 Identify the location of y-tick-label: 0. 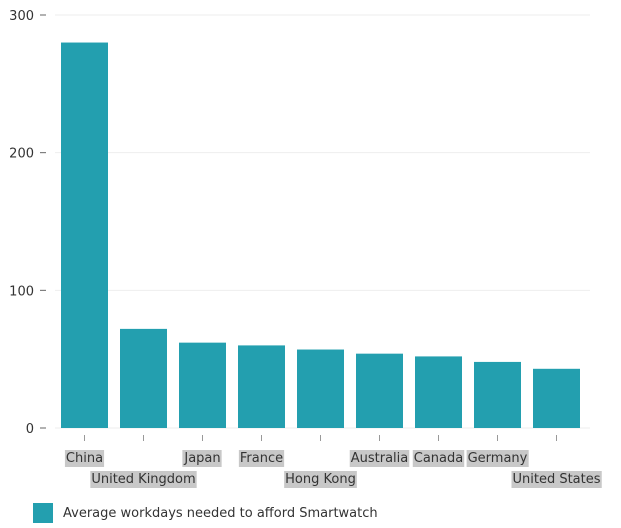
(30, 429).